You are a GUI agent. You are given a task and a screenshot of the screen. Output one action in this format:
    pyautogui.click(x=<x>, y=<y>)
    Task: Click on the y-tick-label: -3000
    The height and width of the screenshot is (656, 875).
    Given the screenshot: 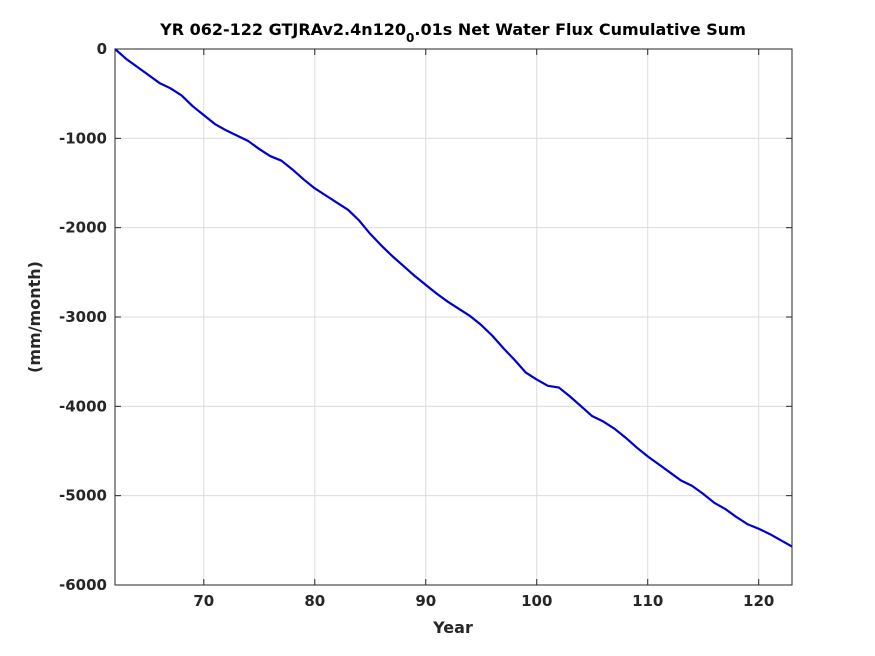 What is the action you would take?
    pyautogui.click(x=83, y=317)
    